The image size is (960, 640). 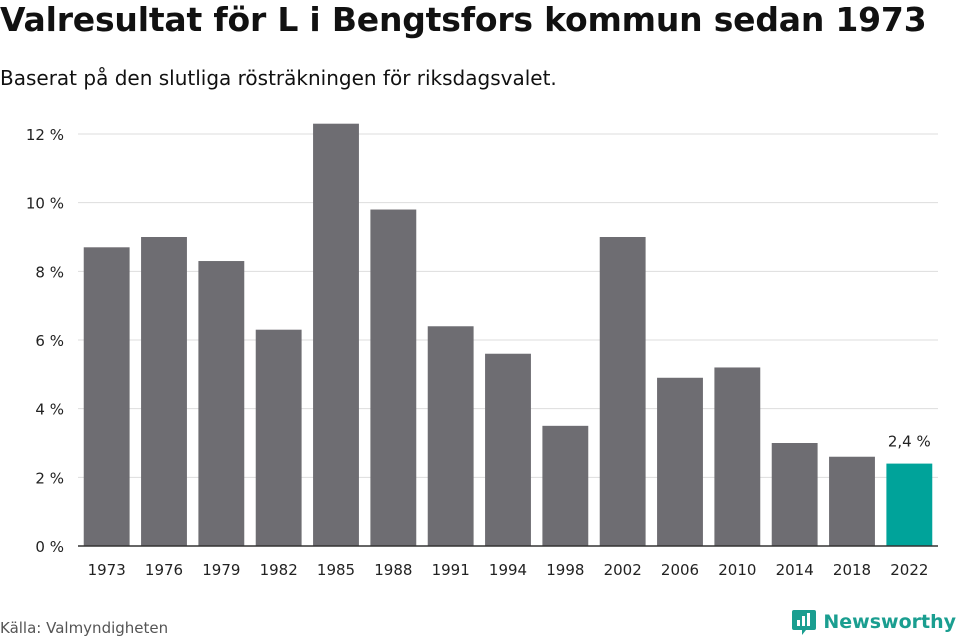 What do you see at coordinates (795, 570) in the screenshot?
I see `x-tick-label: 2014` at bounding box center [795, 570].